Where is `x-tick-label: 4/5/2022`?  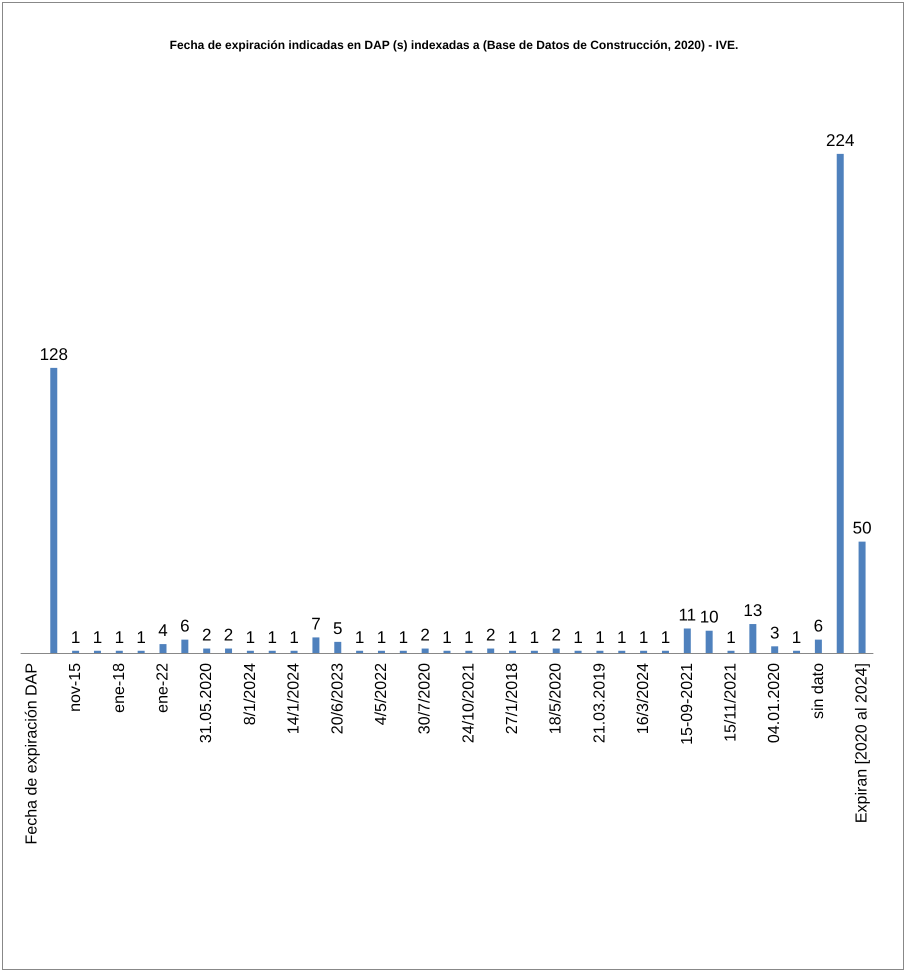 x-tick-label: 4/5/2022 is located at coordinates (381, 694).